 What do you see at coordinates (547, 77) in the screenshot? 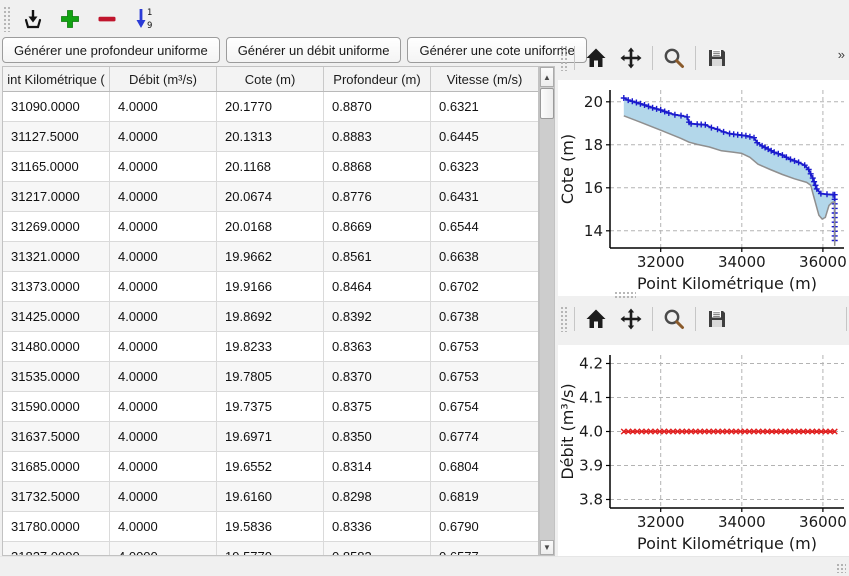
I see `scroll-up-icon: ▲` at bounding box center [547, 77].